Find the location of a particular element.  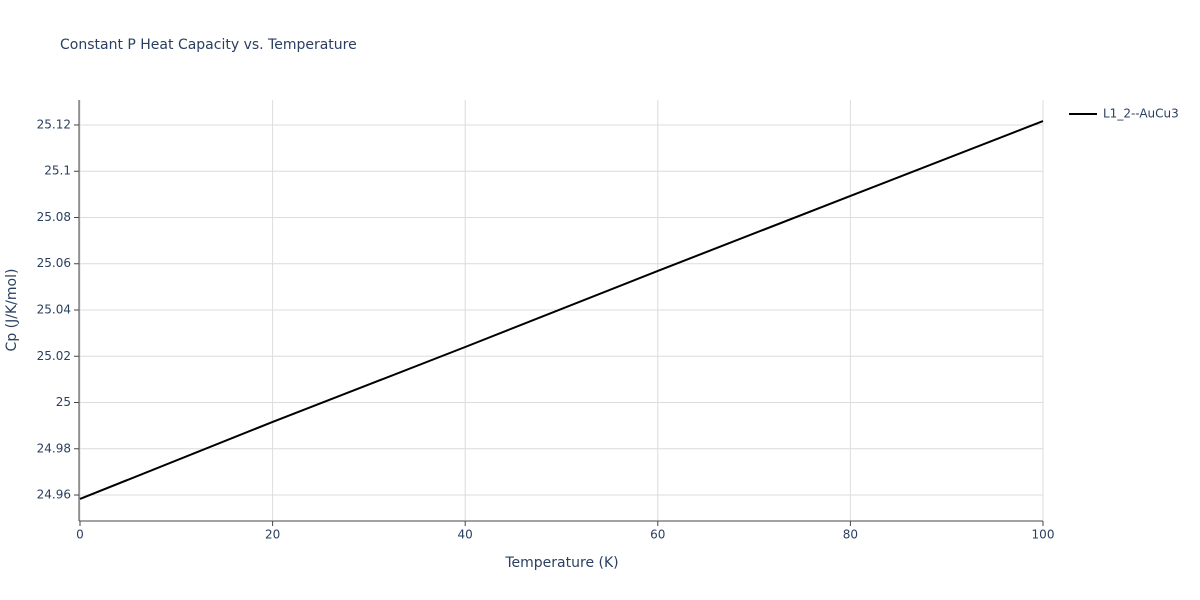

x-tick-label: 0 is located at coordinates (80, 535).